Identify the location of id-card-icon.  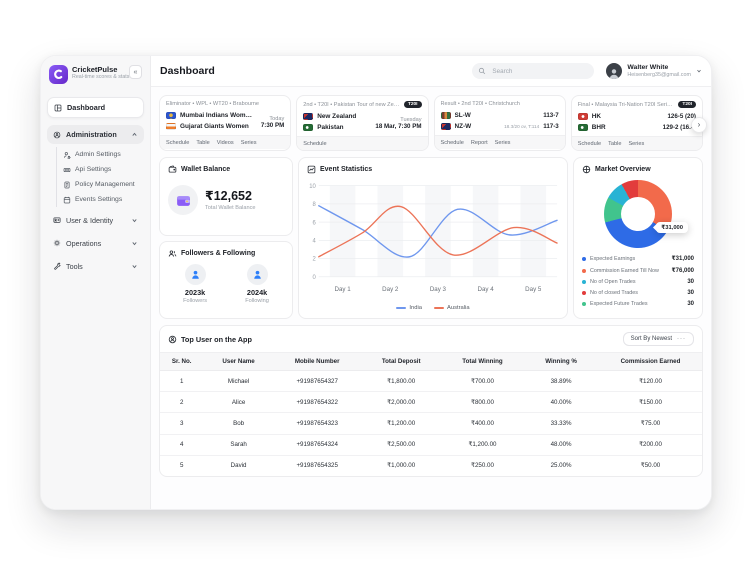
(57, 220).